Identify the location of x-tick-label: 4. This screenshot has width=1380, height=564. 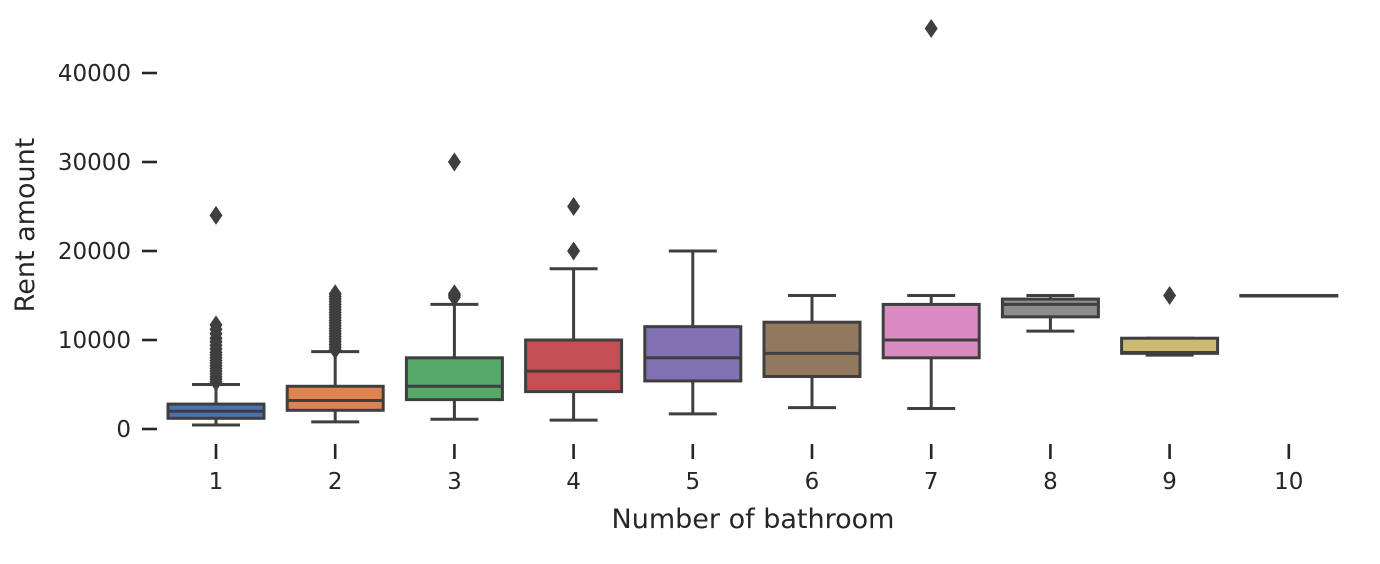
(573, 482).